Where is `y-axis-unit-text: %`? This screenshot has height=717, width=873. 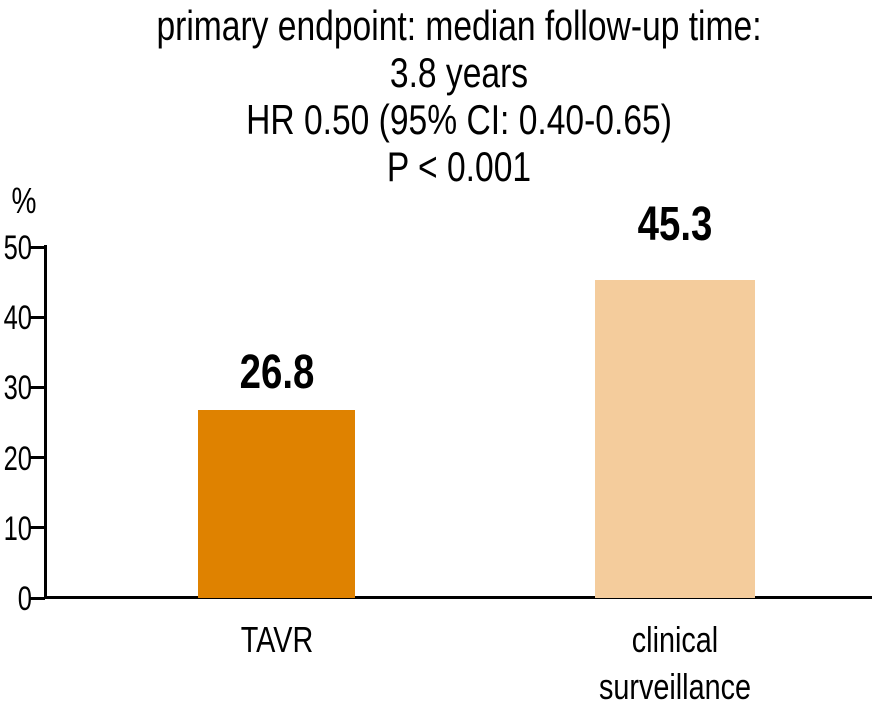 y-axis-unit-text: % is located at coordinates (24, 200).